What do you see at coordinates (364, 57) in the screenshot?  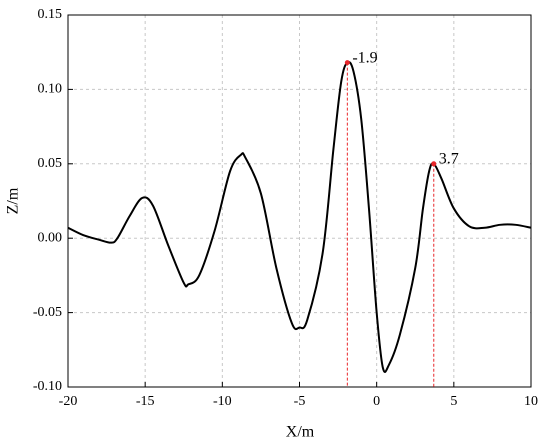 I see `annotation-label: -1.9` at bounding box center [364, 57].